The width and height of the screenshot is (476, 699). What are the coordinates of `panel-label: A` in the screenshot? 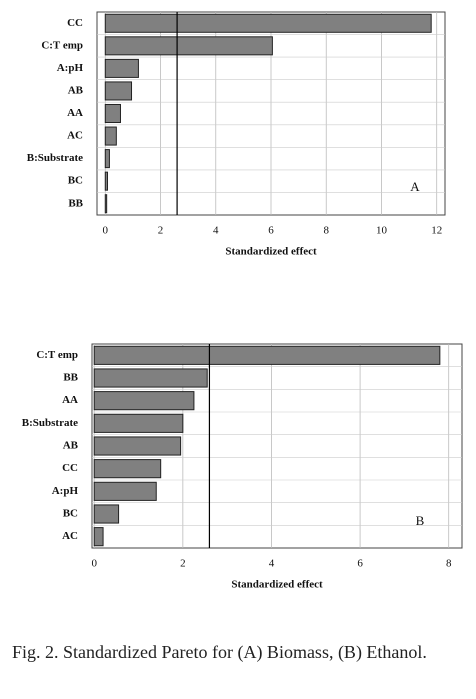 It's located at (415, 186).